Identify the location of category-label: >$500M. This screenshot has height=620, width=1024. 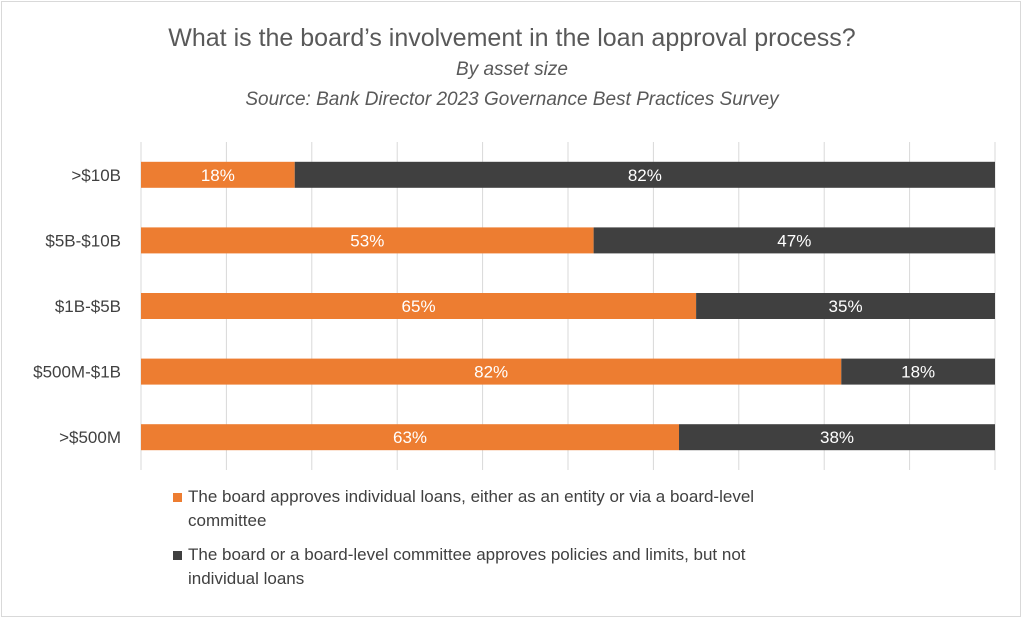
(90, 437).